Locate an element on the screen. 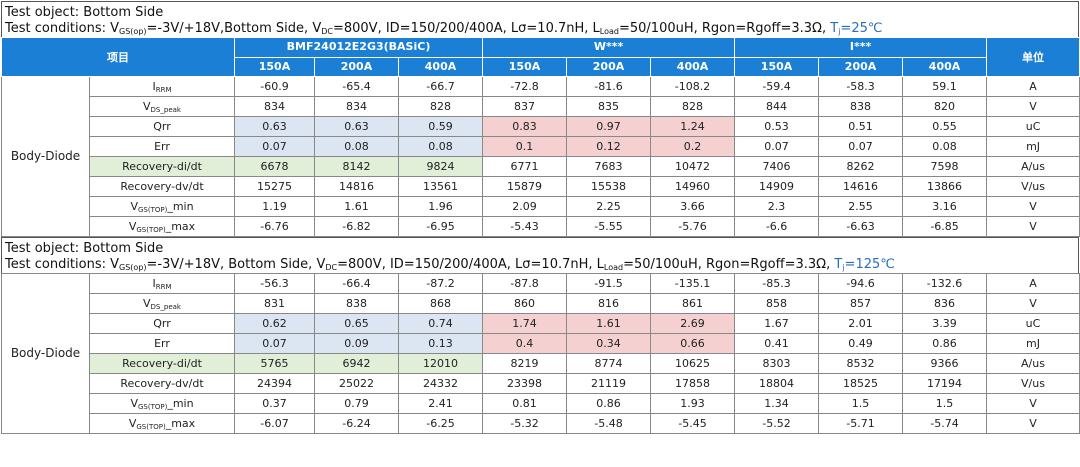  value-cell: 0.97 is located at coordinates (609, 126).